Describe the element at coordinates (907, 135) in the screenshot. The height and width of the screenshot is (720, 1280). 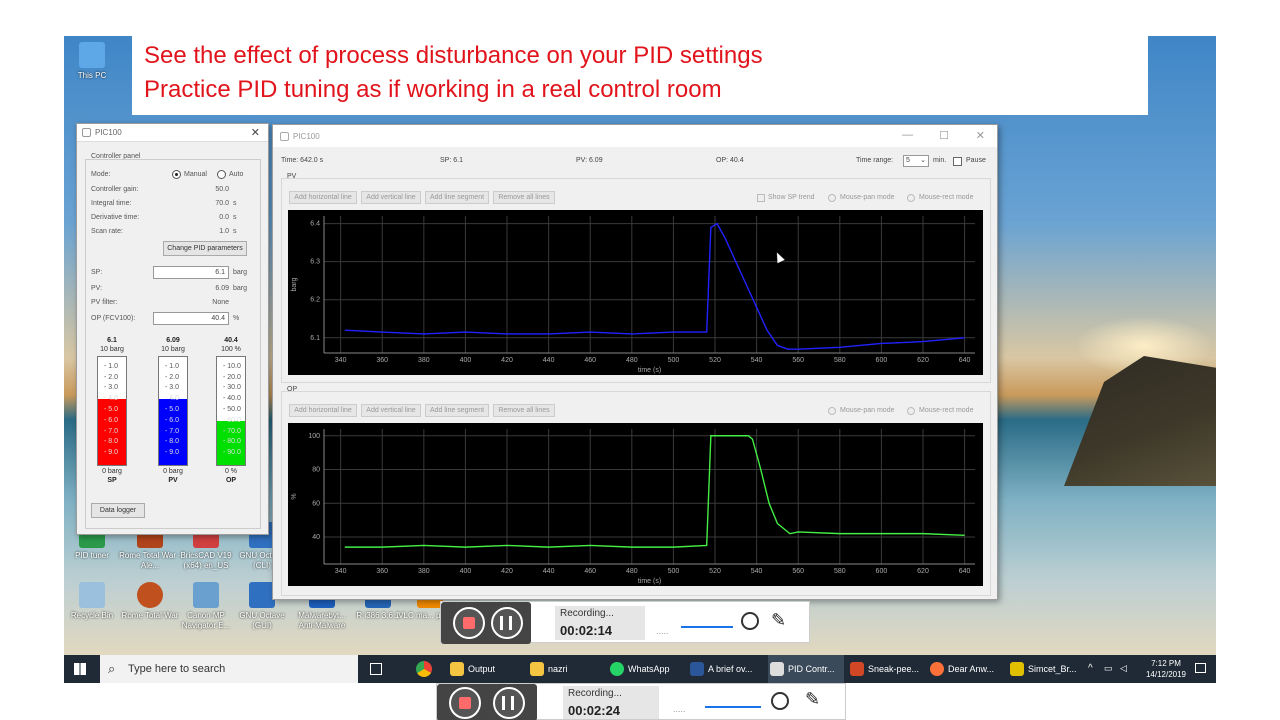
I see `minimize-icon: —` at that location.